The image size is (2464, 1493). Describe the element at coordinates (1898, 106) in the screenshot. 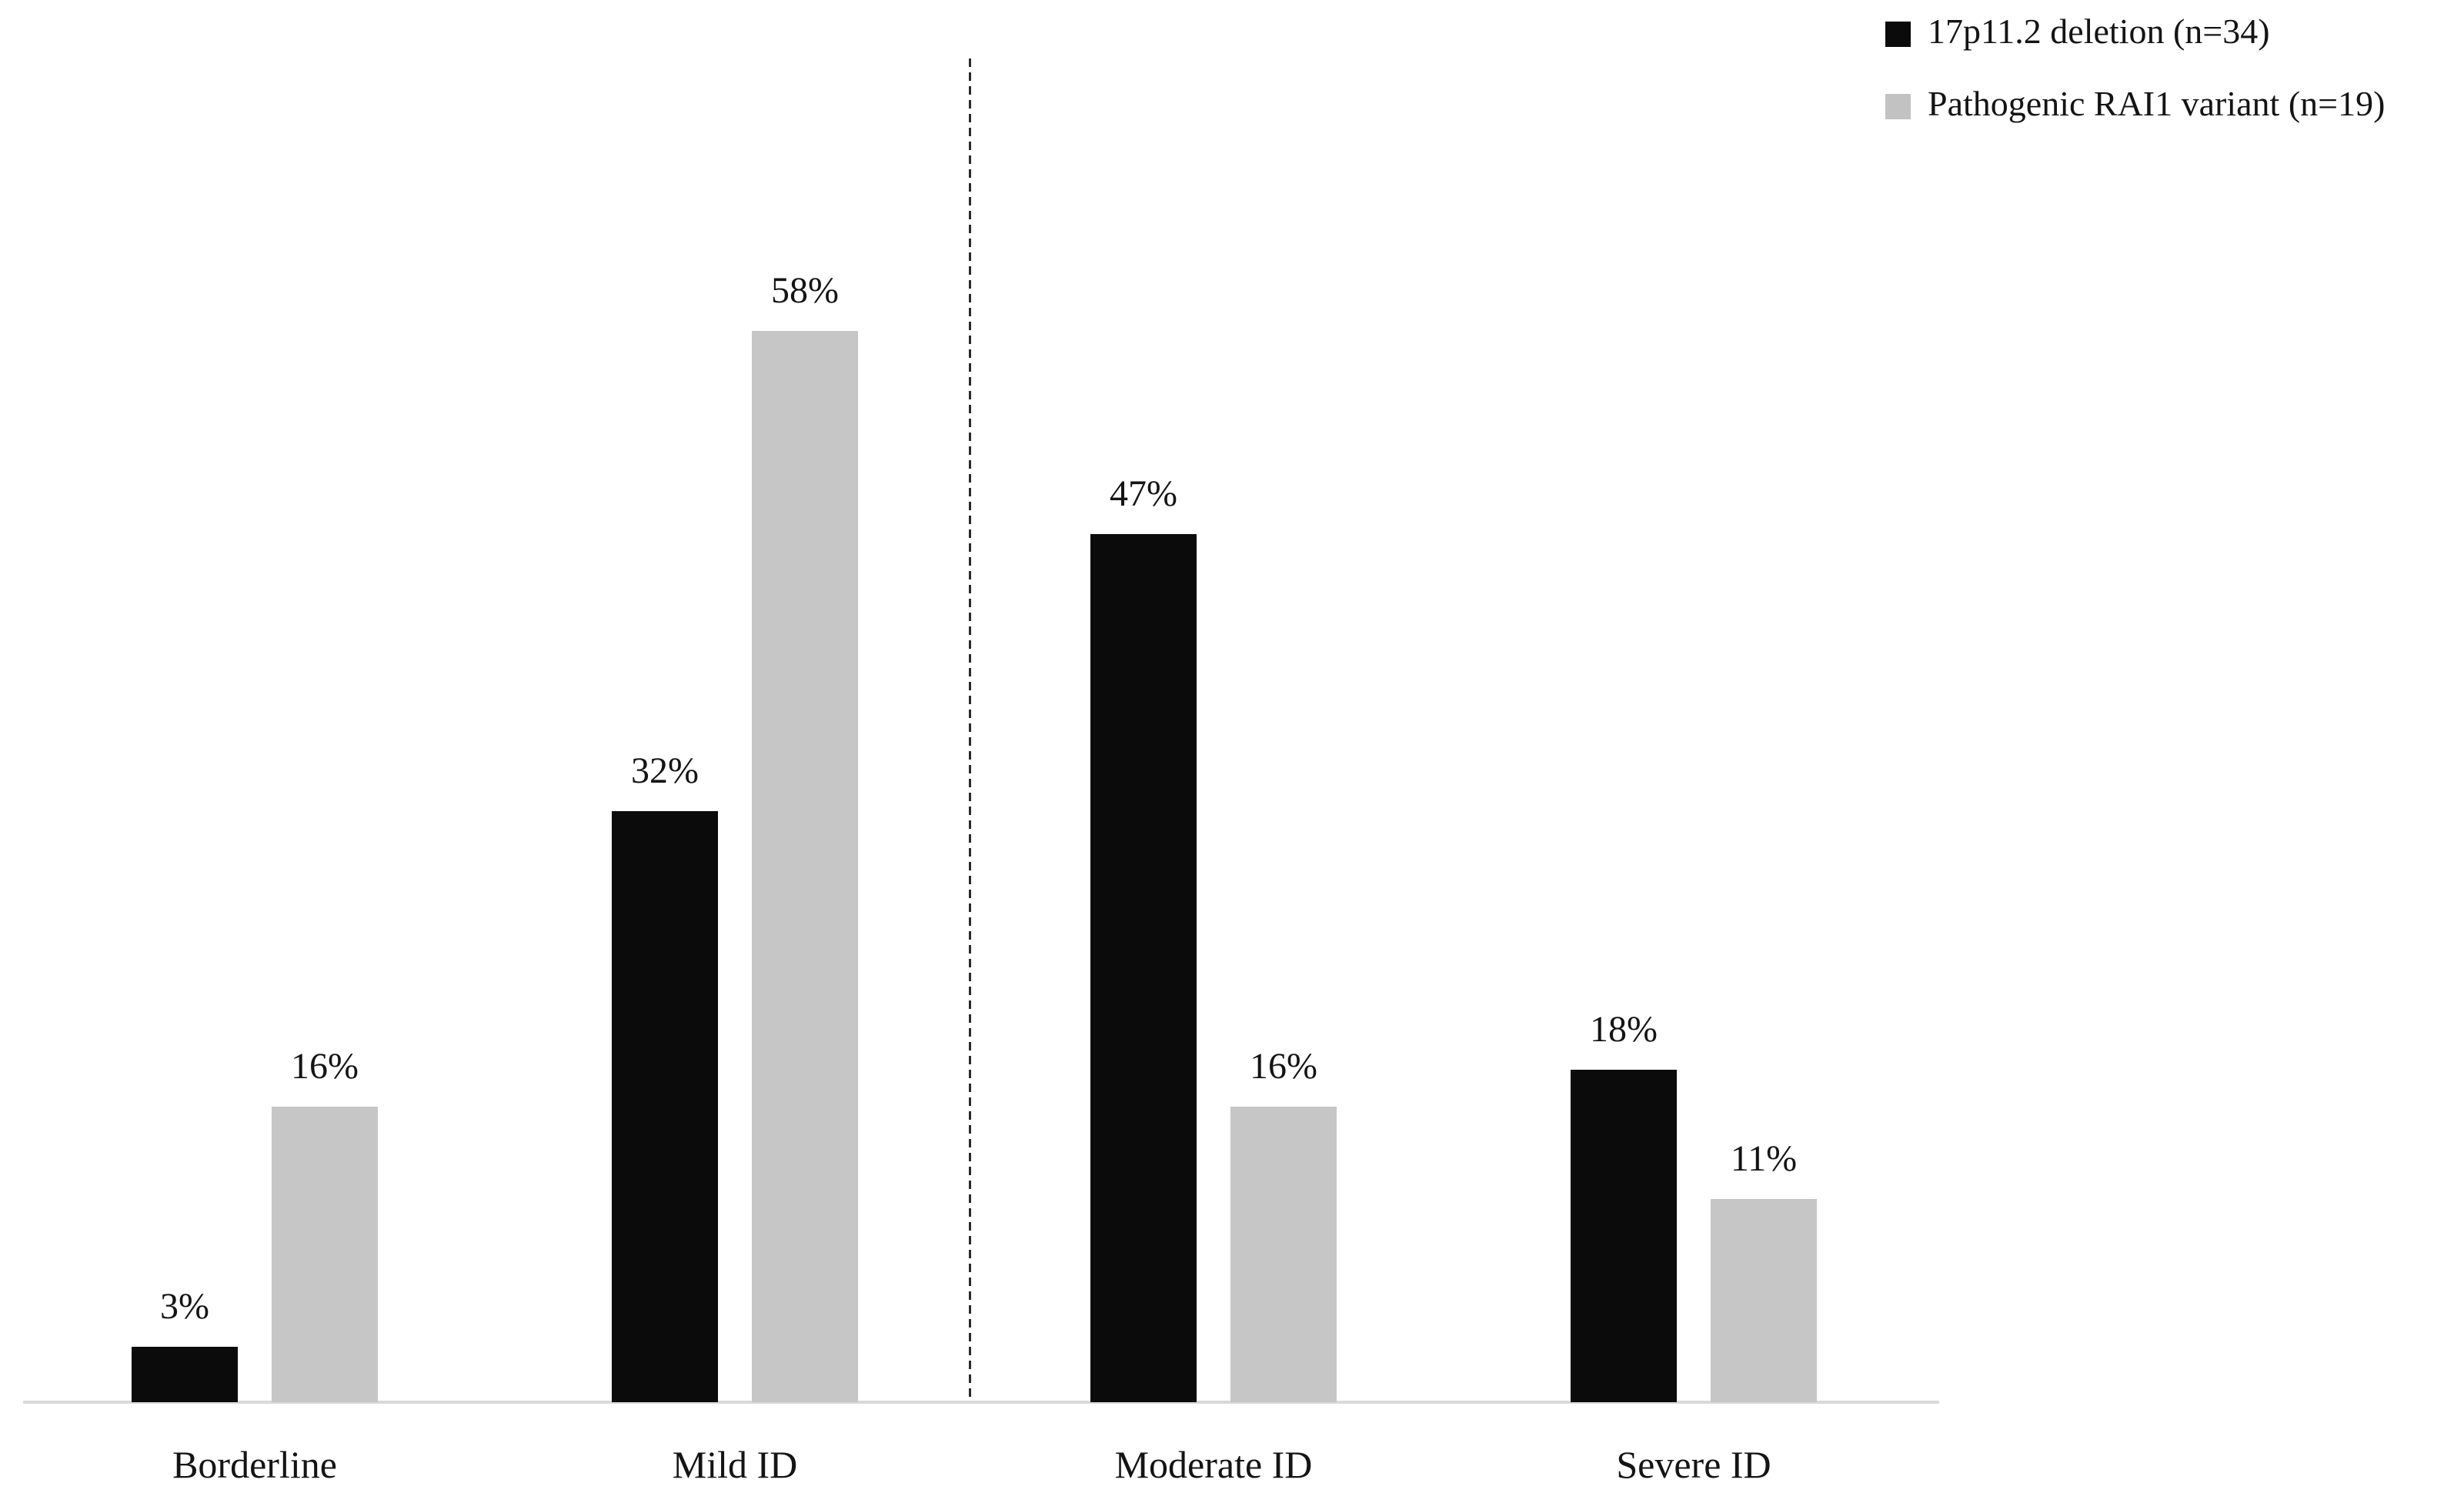

I see `legend-swatch-gray-icon` at that location.